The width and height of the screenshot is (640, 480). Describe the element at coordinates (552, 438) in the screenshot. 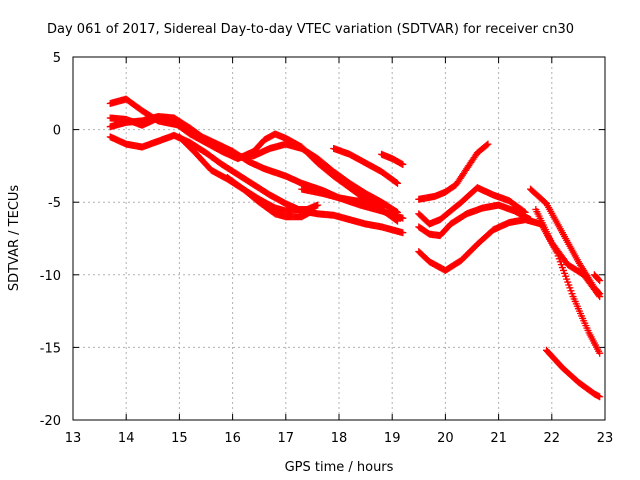

I see `x-tick-label: 22` at that location.